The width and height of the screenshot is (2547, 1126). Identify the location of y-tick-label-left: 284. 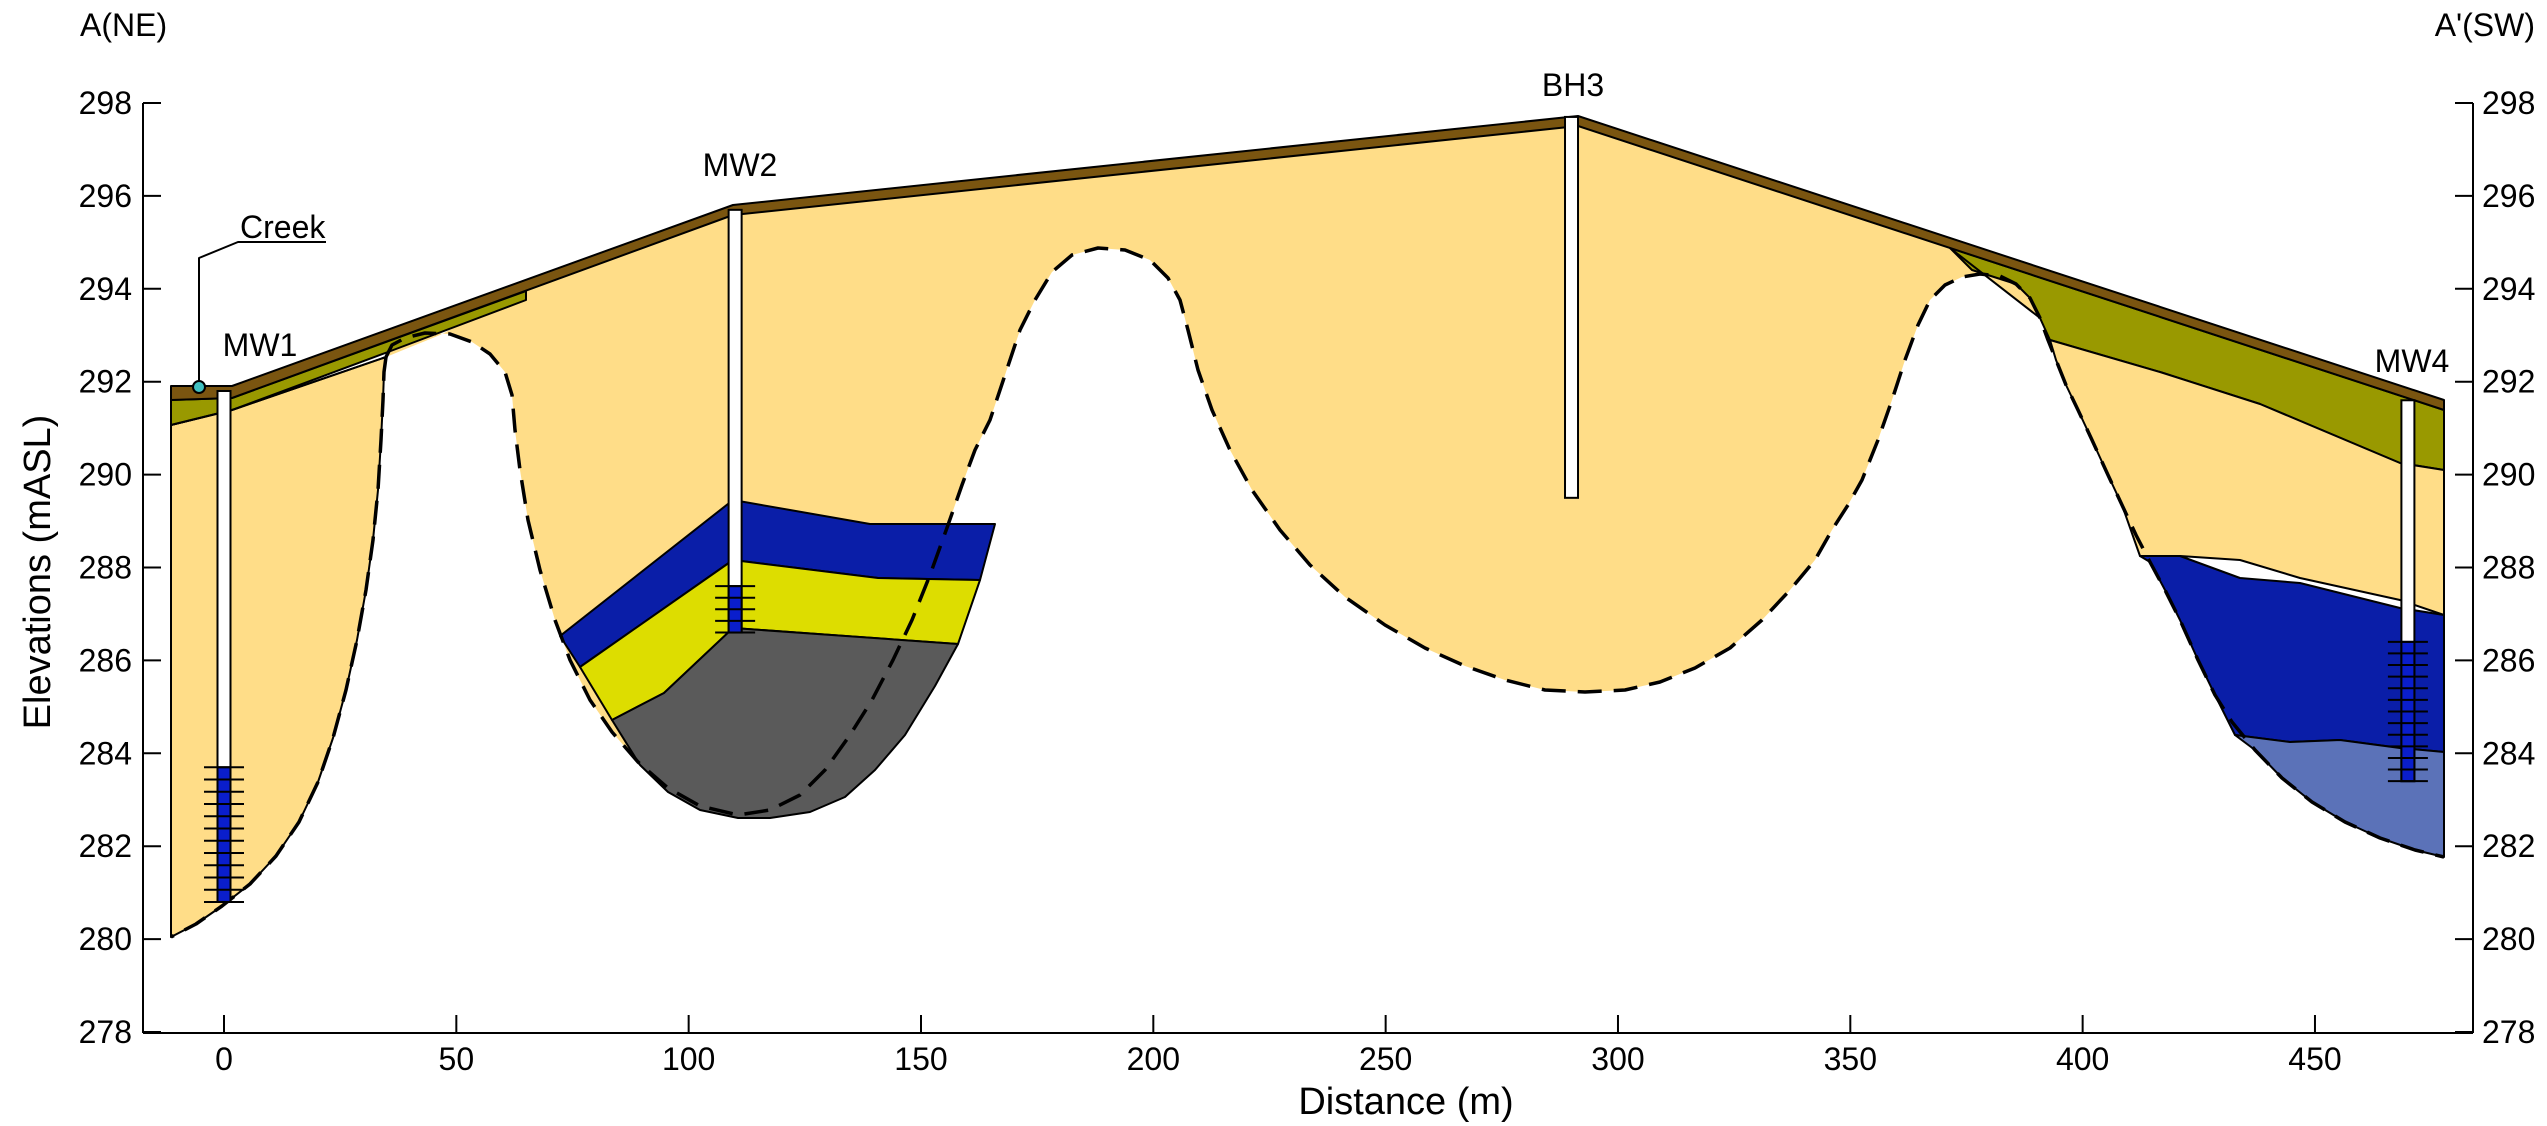
(105, 753).